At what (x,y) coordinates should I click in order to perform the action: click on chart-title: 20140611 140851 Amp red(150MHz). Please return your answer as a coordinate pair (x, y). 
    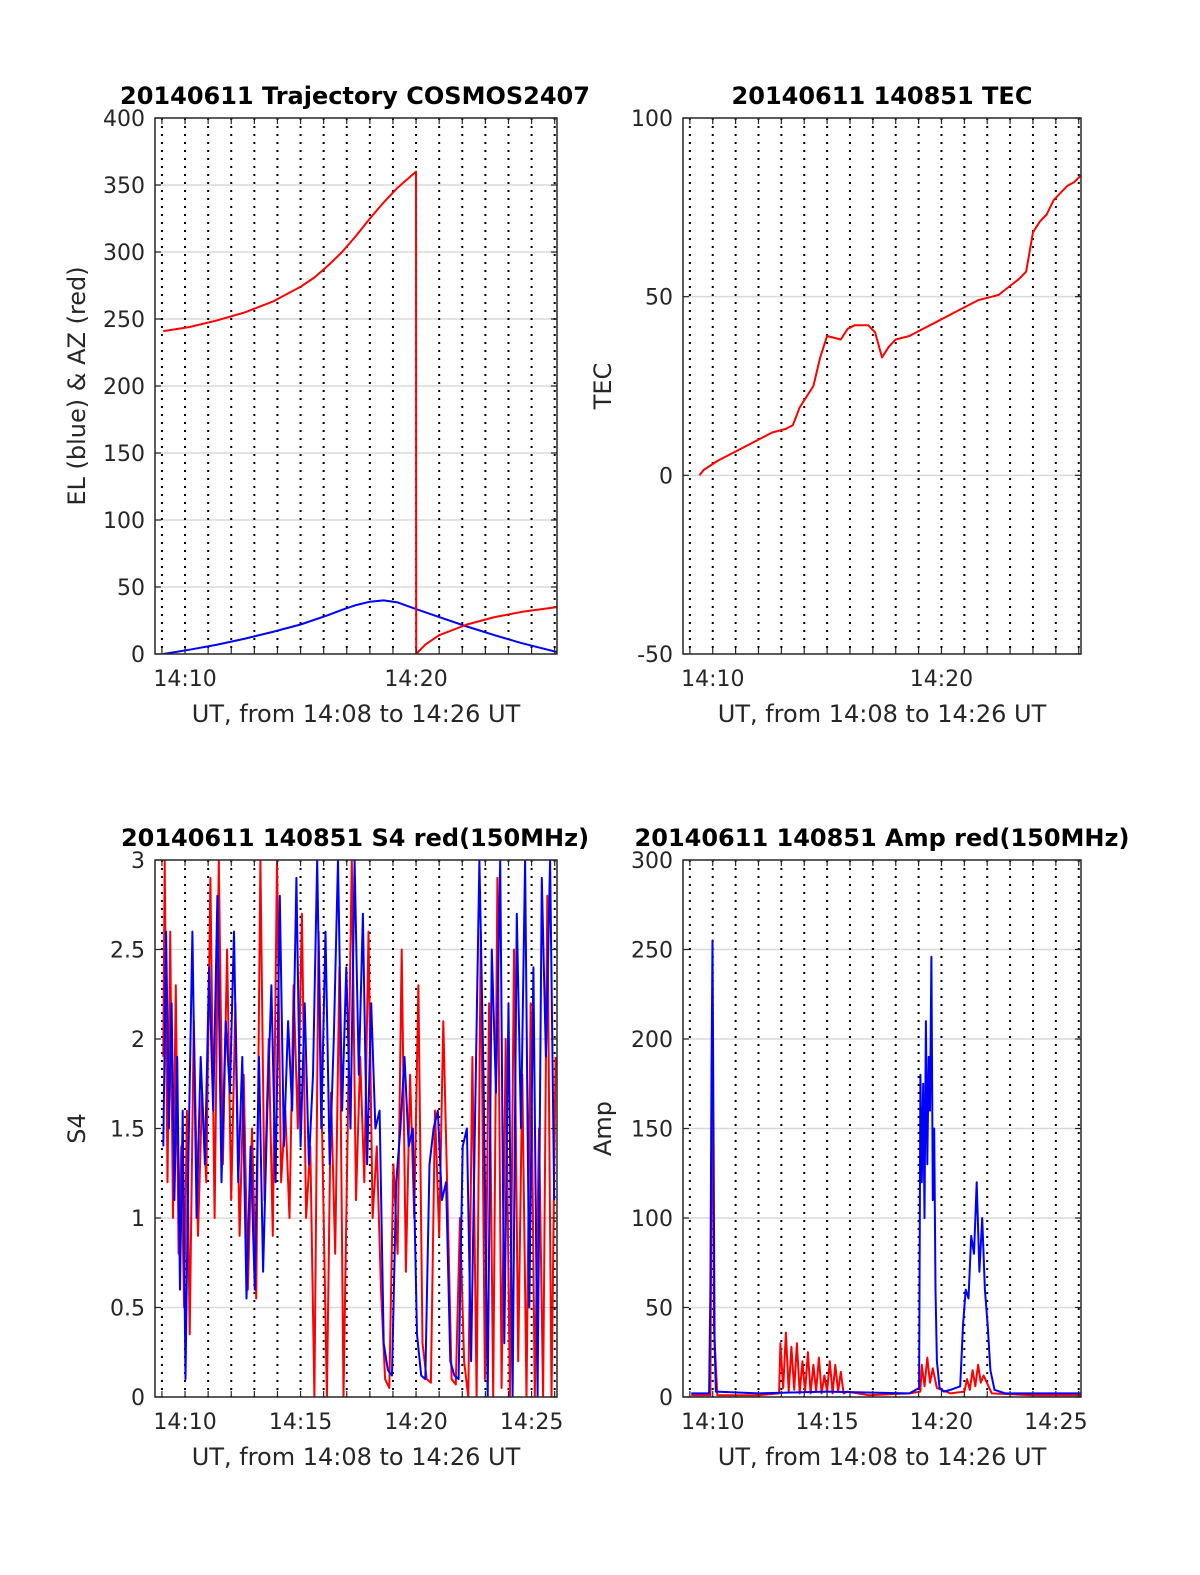
    Looking at the image, I should click on (882, 838).